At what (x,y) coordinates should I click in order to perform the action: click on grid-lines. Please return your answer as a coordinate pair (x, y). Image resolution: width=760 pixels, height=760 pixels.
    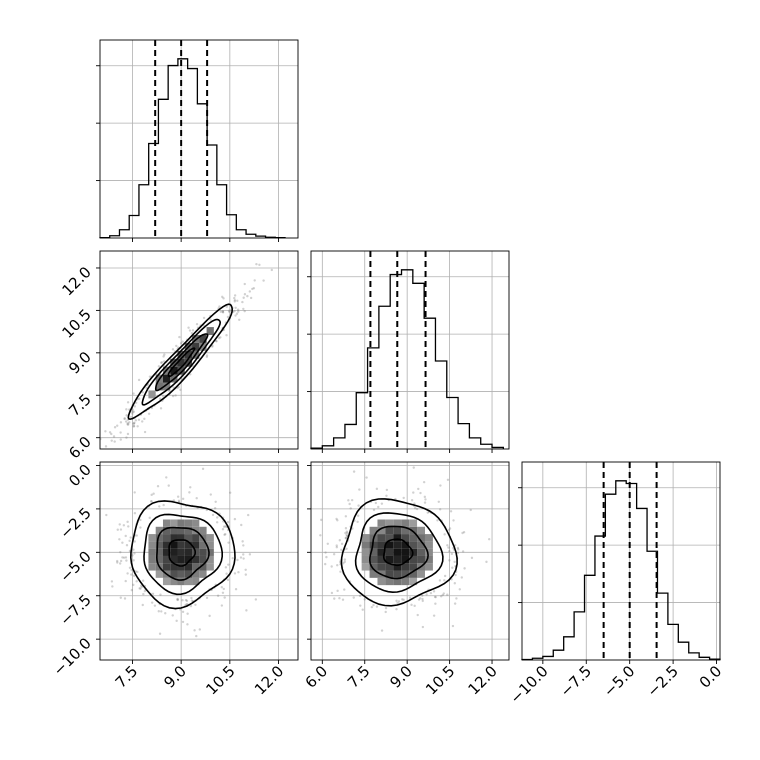
    Looking at the image, I should click on (621, 561).